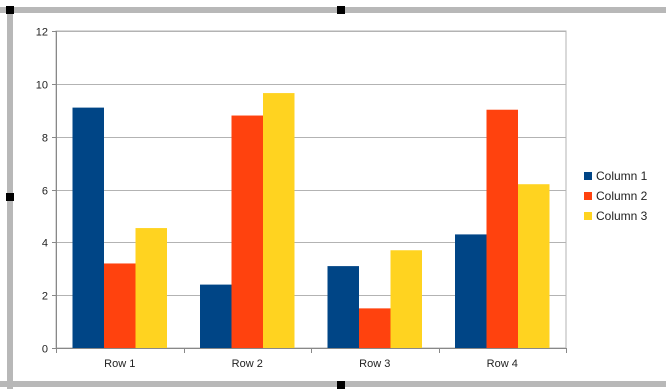  What do you see at coordinates (45, 350) in the screenshot?
I see `y-tick-label: 0` at bounding box center [45, 350].